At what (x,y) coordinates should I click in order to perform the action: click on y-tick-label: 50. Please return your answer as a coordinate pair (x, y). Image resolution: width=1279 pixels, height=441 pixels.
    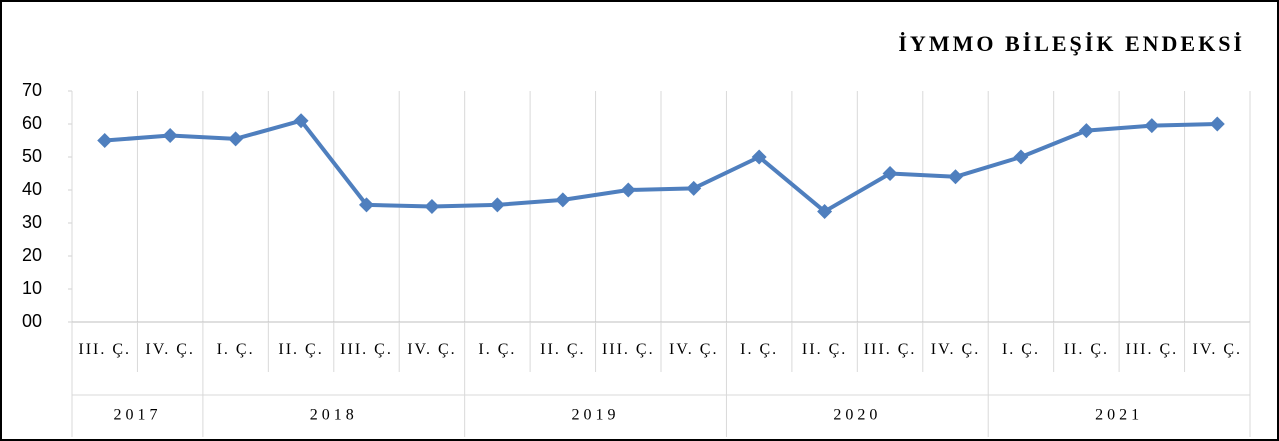
    Looking at the image, I should click on (32, 156).